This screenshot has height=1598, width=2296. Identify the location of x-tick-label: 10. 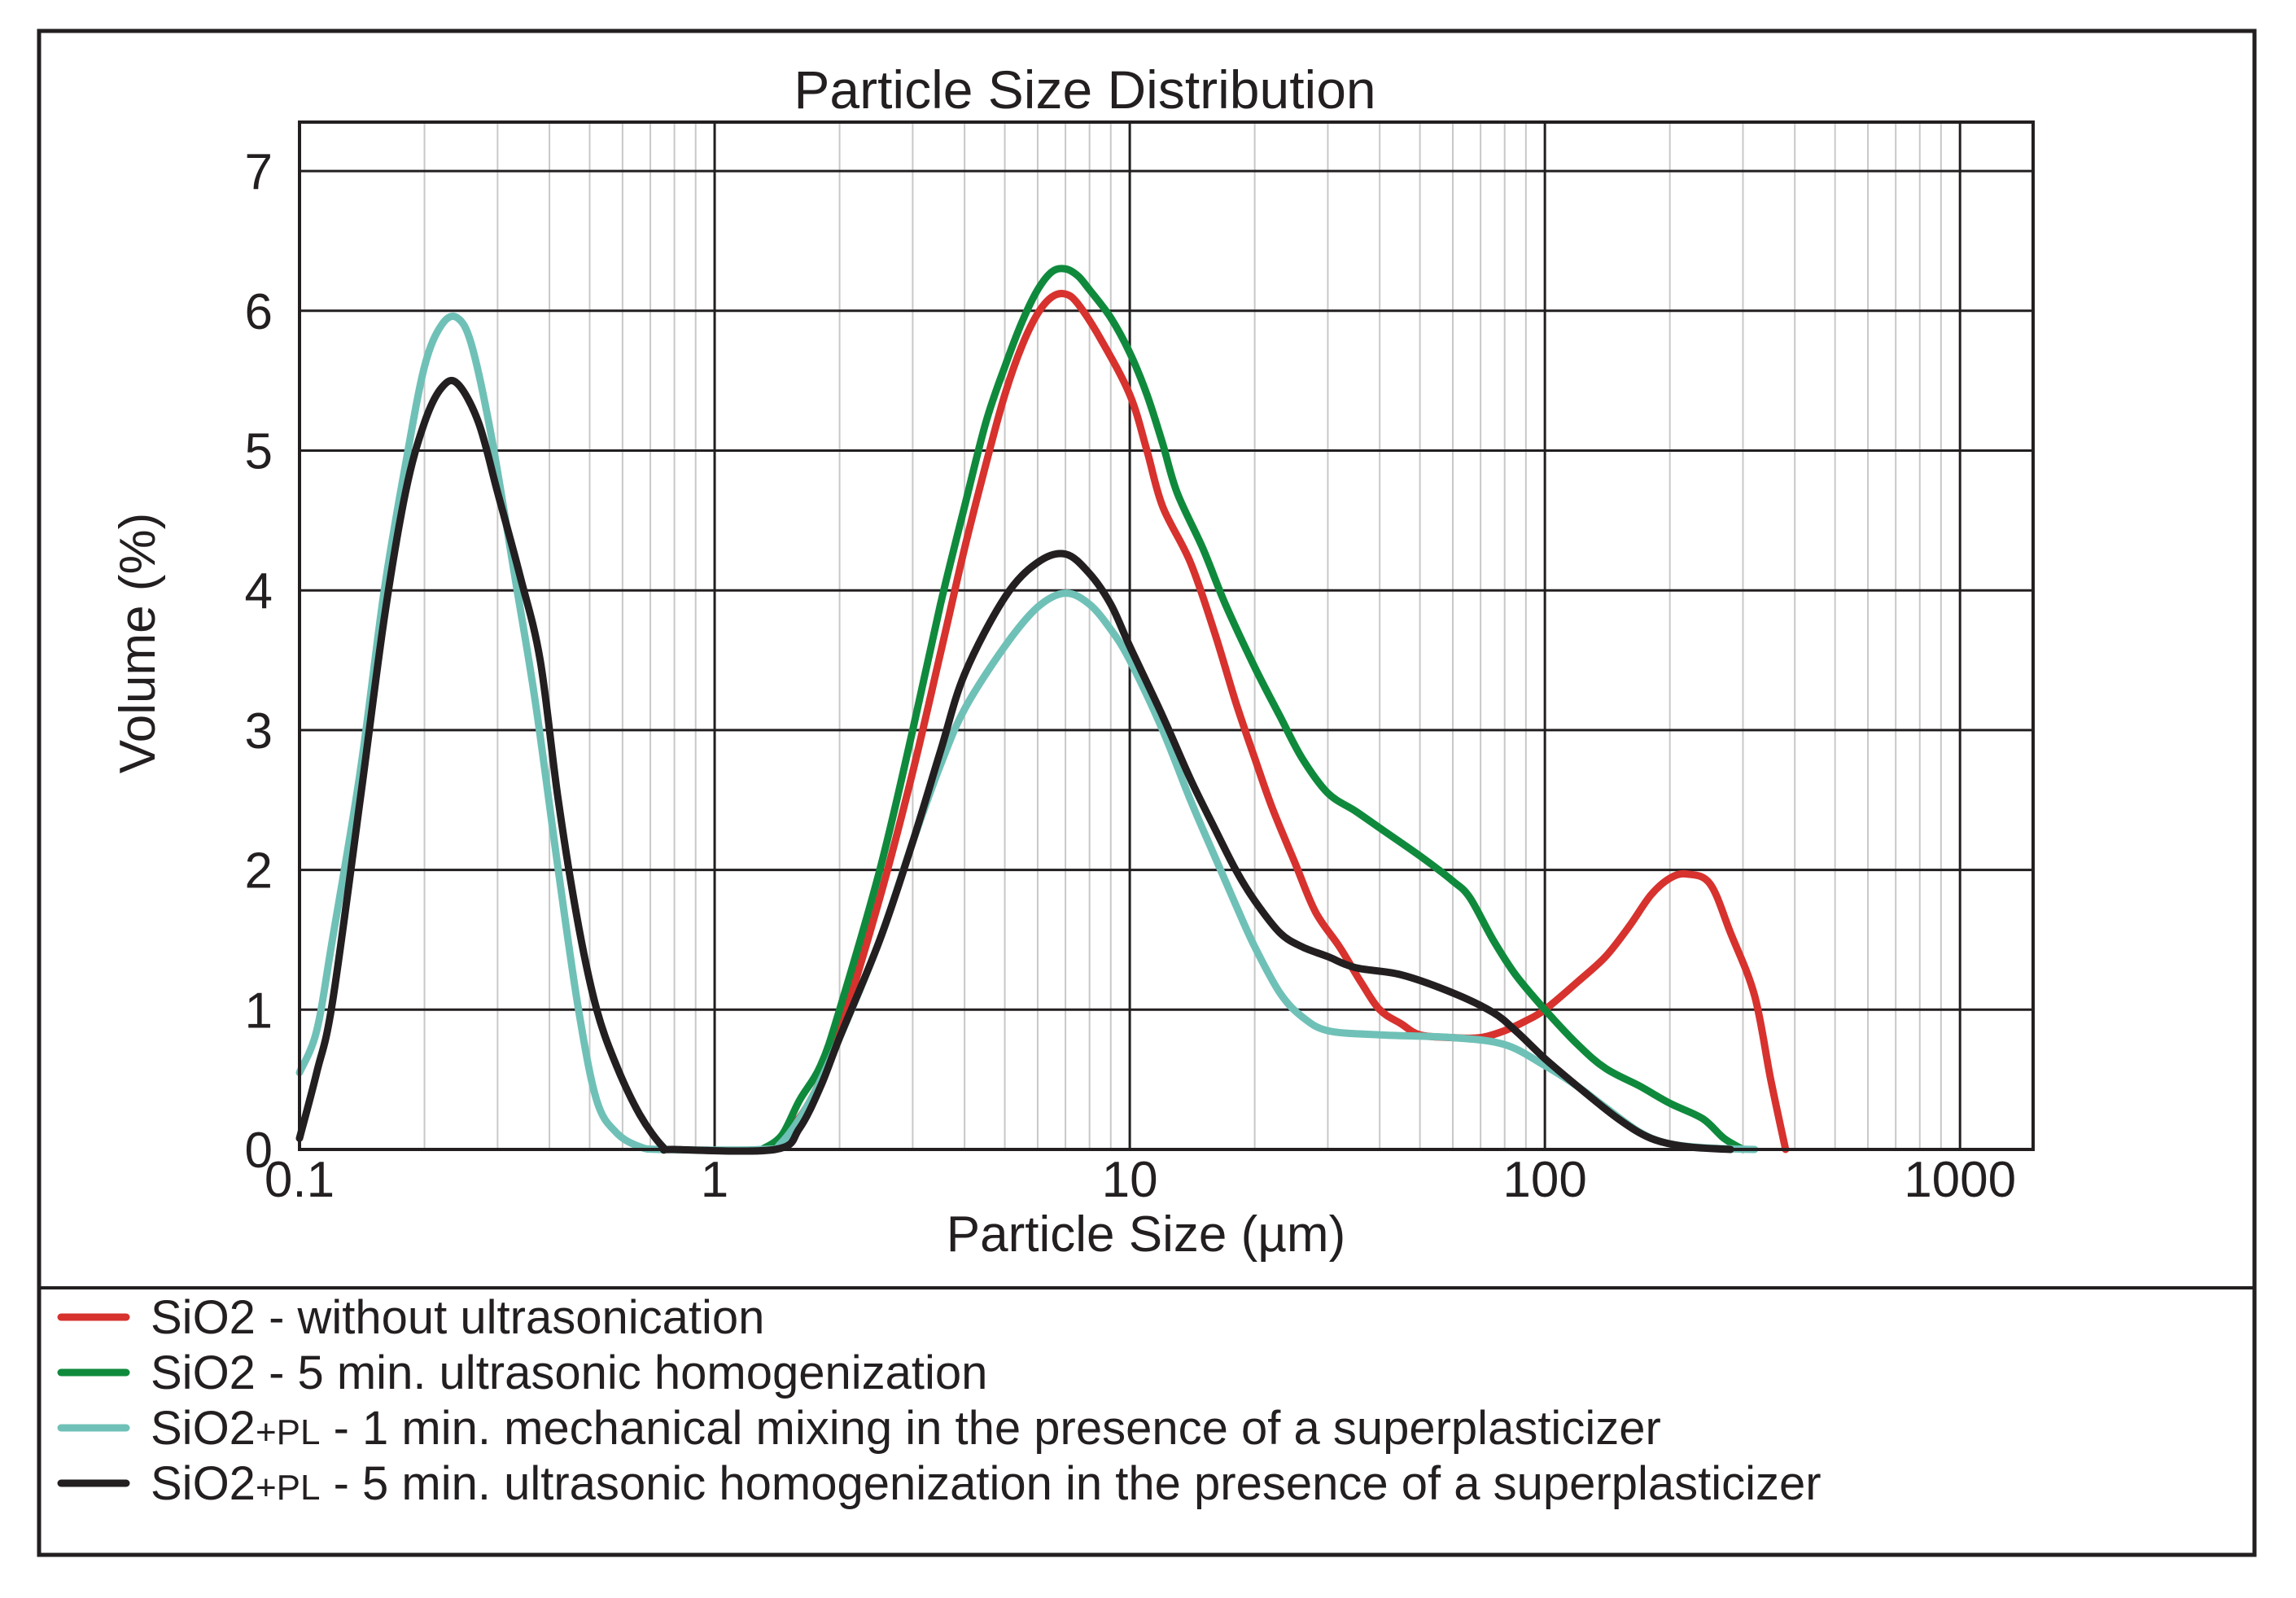
(1130, 1180).